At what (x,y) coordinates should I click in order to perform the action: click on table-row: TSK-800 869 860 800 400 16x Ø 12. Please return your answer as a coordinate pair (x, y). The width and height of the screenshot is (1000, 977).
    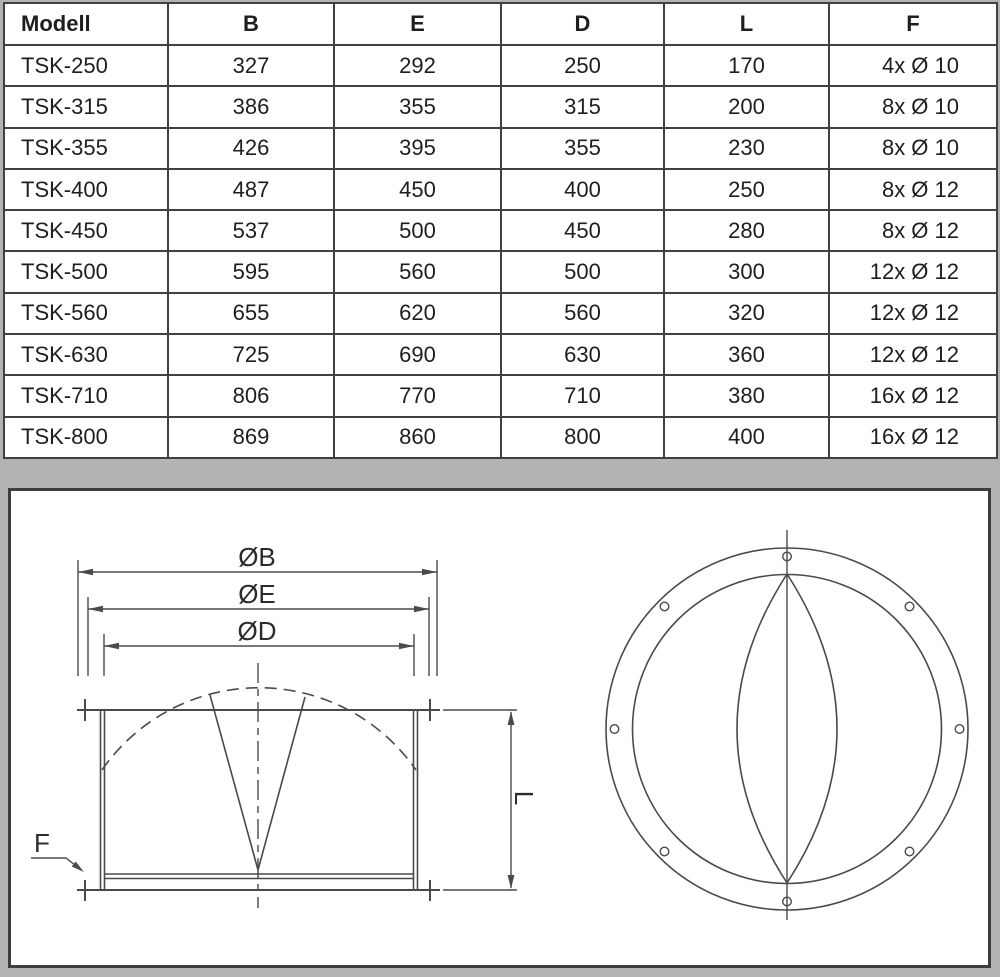
    Looking at the image, I should click on (500, 437).